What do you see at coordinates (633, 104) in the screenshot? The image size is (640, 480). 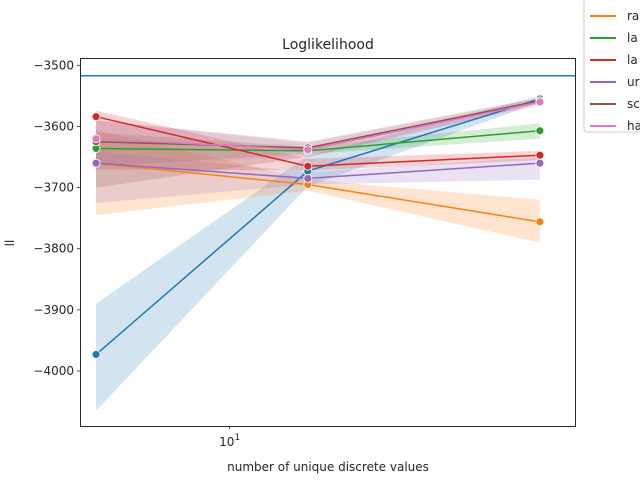 I see `legend-label-5: sc` at bounding box center [633, 104].